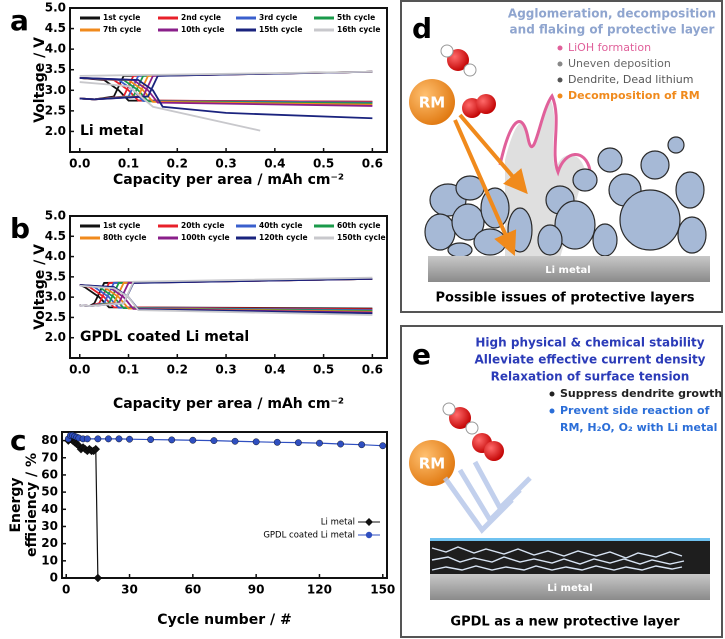  I want to click on y-tick-label: 80, so click(49, 440).